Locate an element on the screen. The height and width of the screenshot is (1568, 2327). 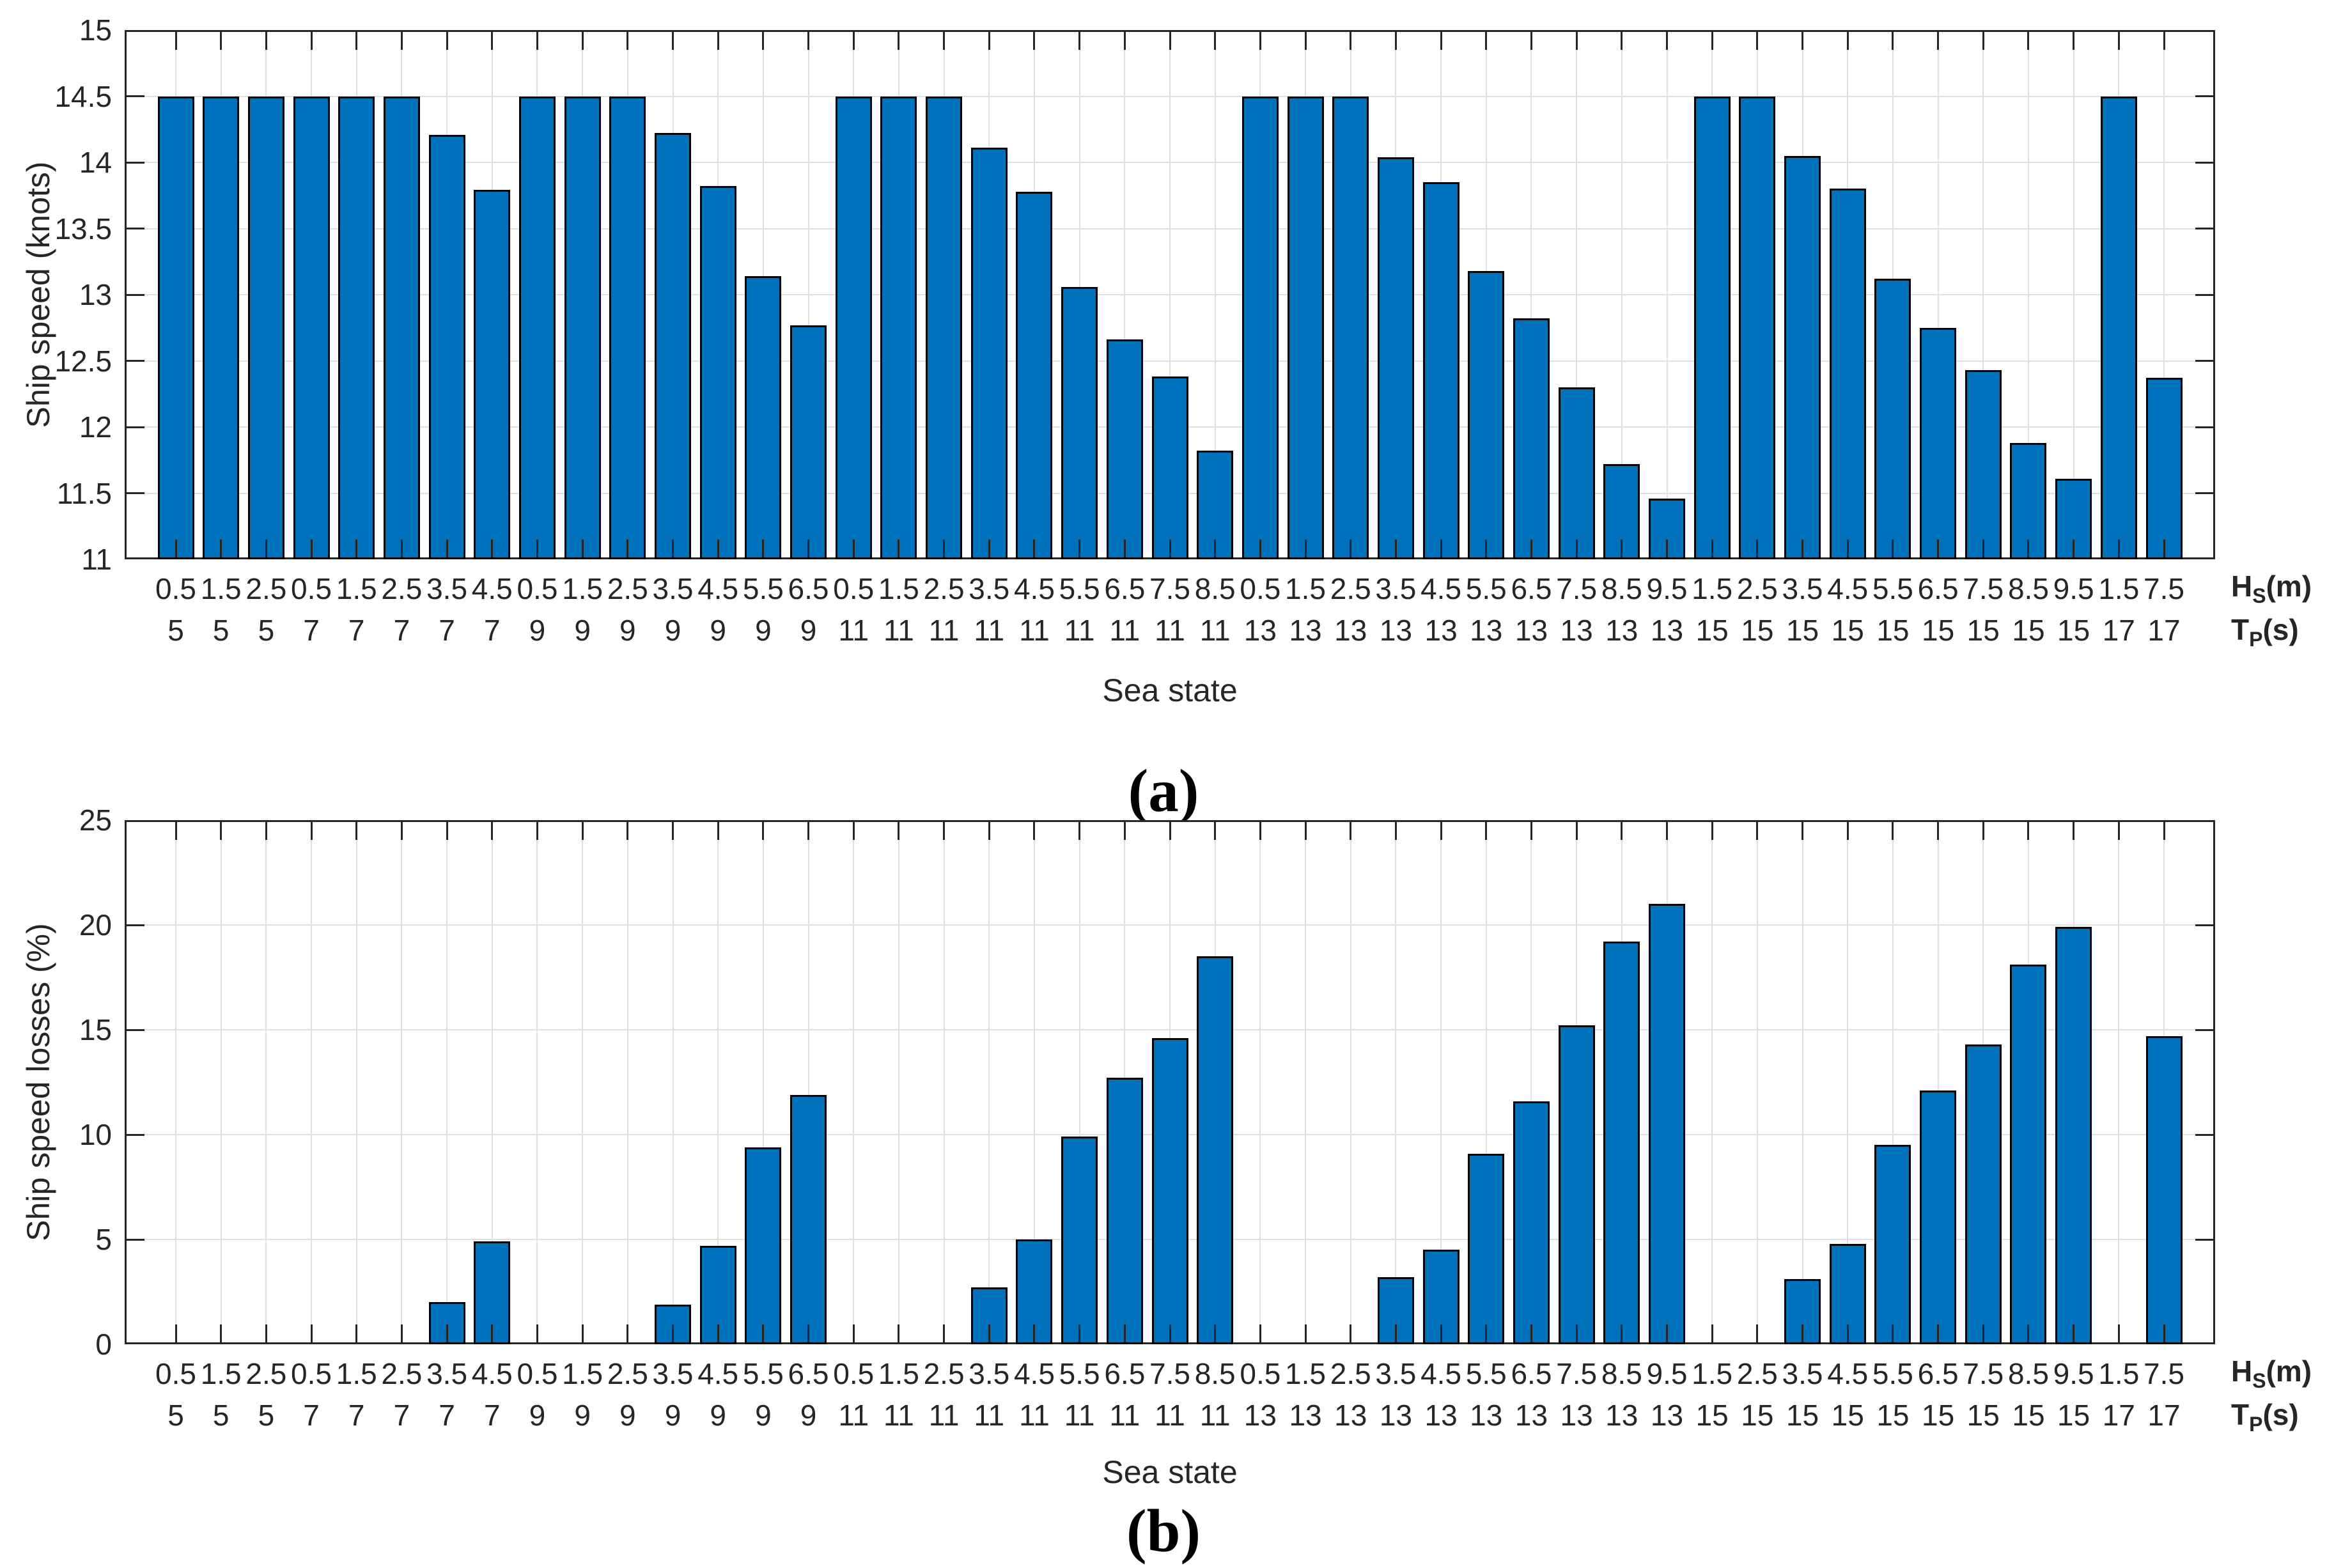
bar-hs1.5-tp7 is located at coordinates (356, 327).